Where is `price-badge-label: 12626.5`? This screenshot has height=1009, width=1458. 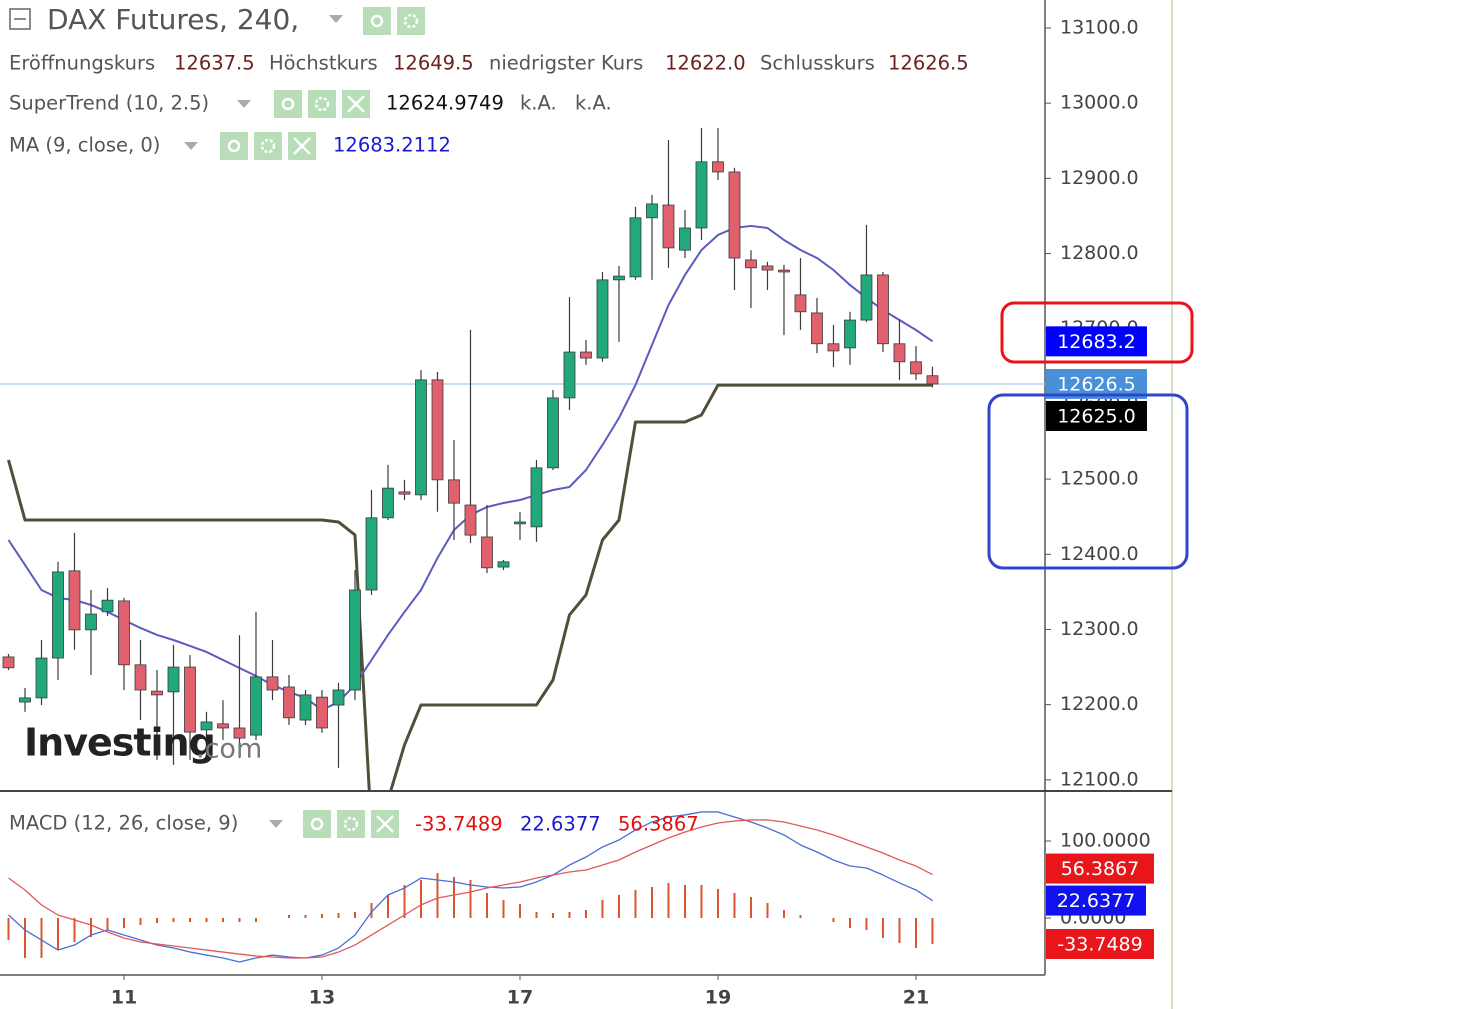 price-badge-label: 12626.5 is located at coordinates (1096, 384).